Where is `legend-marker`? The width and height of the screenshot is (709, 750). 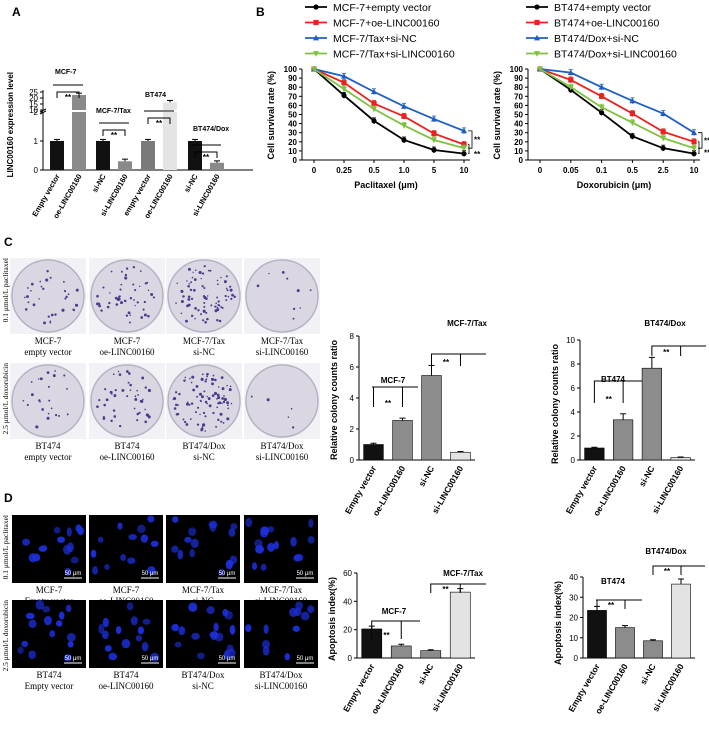 legend-marker is located at coordinates (537, 37).